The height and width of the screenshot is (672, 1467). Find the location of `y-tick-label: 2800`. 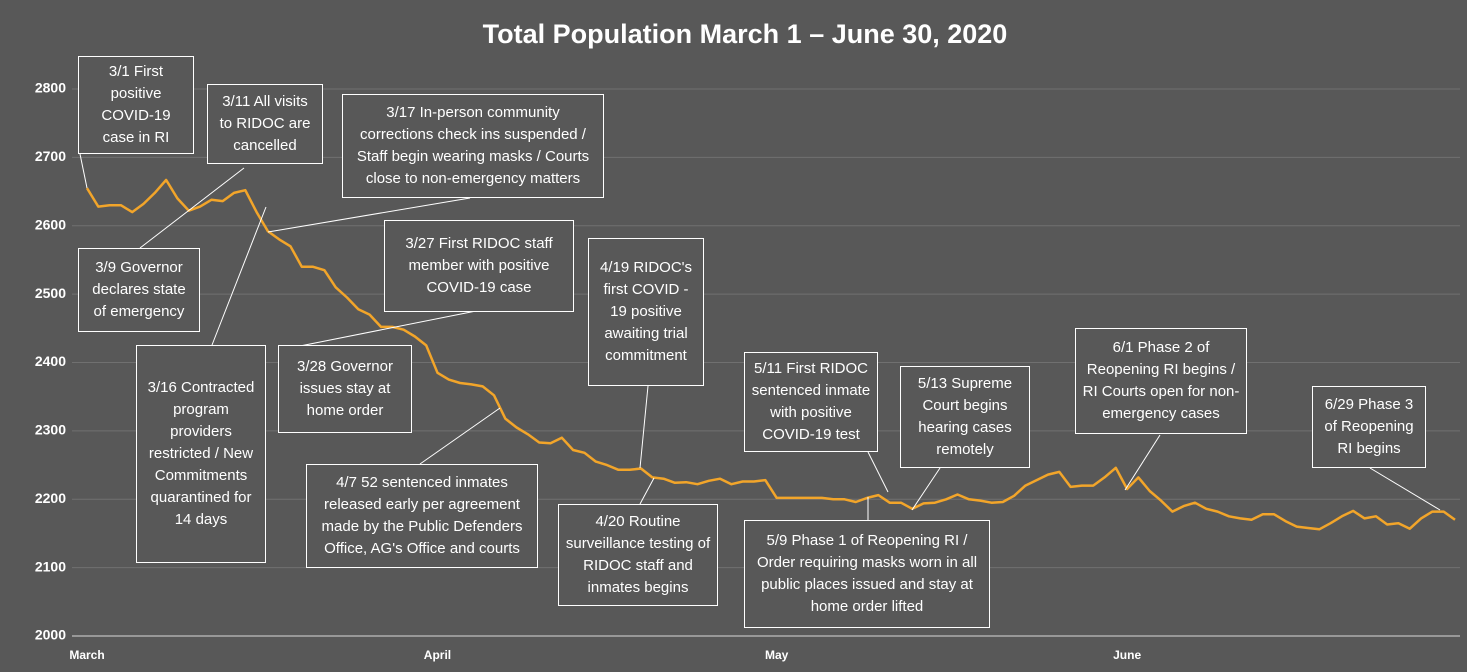

y-tick-label: 2800 is located at coordinates (50, 88).